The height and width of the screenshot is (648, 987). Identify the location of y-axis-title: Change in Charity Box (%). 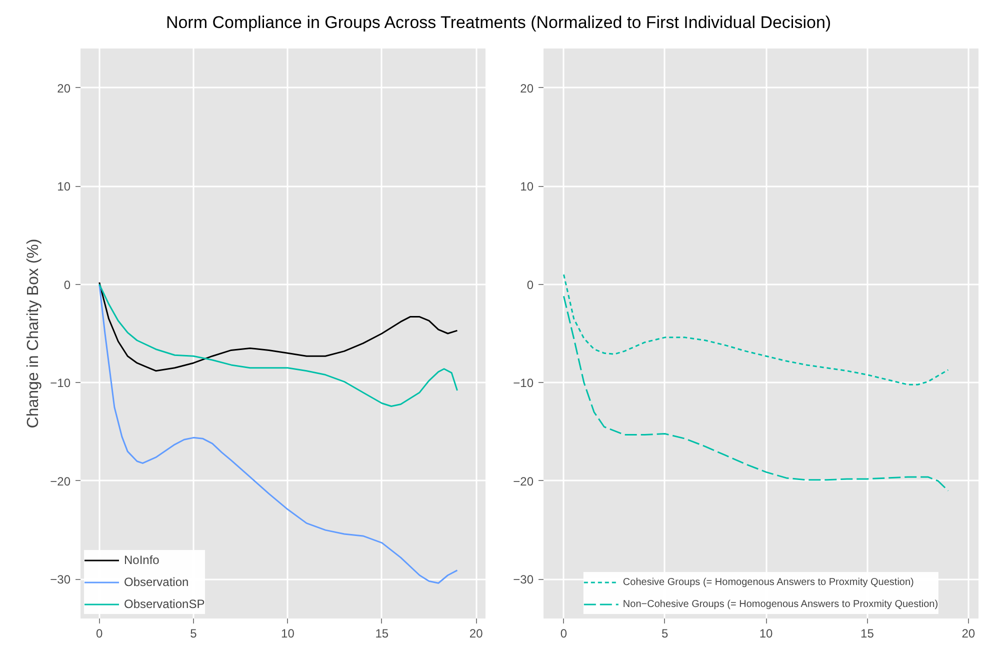
(33, 333).